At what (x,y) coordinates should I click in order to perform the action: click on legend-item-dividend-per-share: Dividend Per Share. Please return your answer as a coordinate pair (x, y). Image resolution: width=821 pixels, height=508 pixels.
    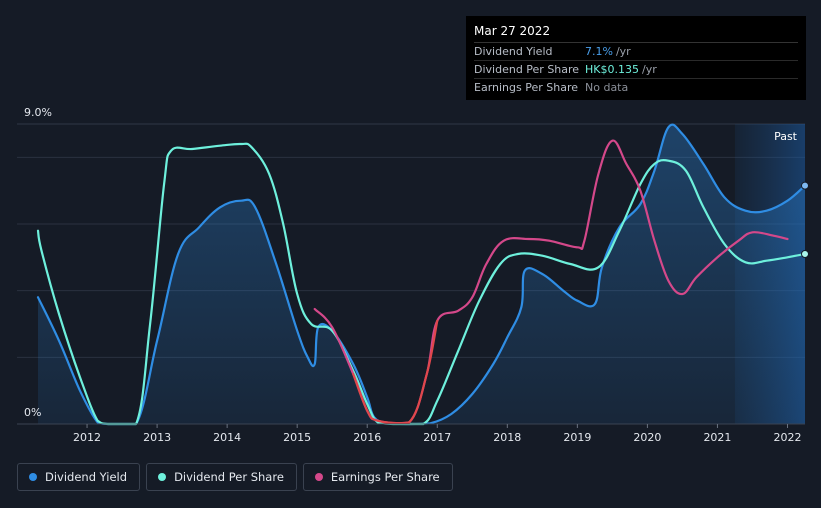
    Looking at the image, I should click on (221, 477).